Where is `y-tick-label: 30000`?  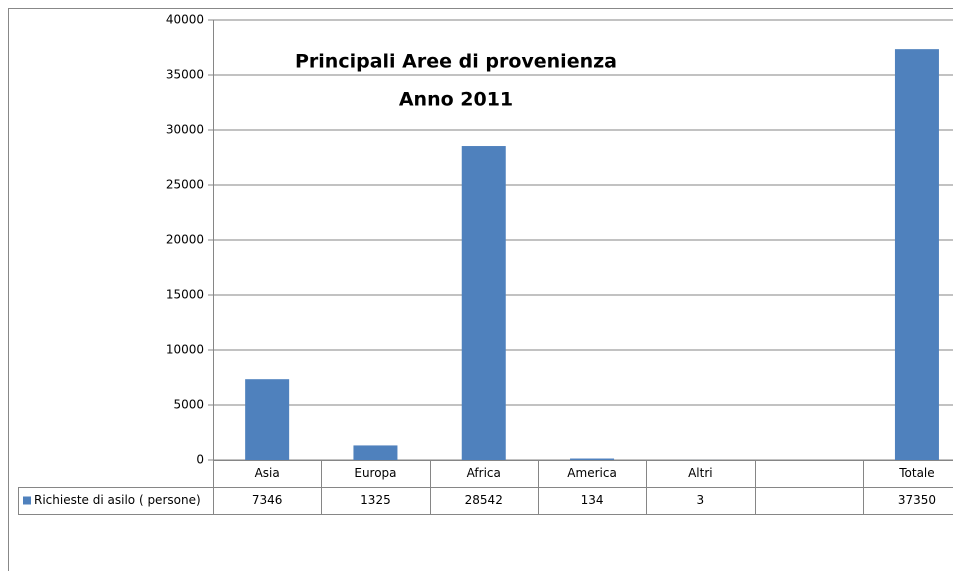 y-tick-label: 30000 is located at coordinates (185, 130).